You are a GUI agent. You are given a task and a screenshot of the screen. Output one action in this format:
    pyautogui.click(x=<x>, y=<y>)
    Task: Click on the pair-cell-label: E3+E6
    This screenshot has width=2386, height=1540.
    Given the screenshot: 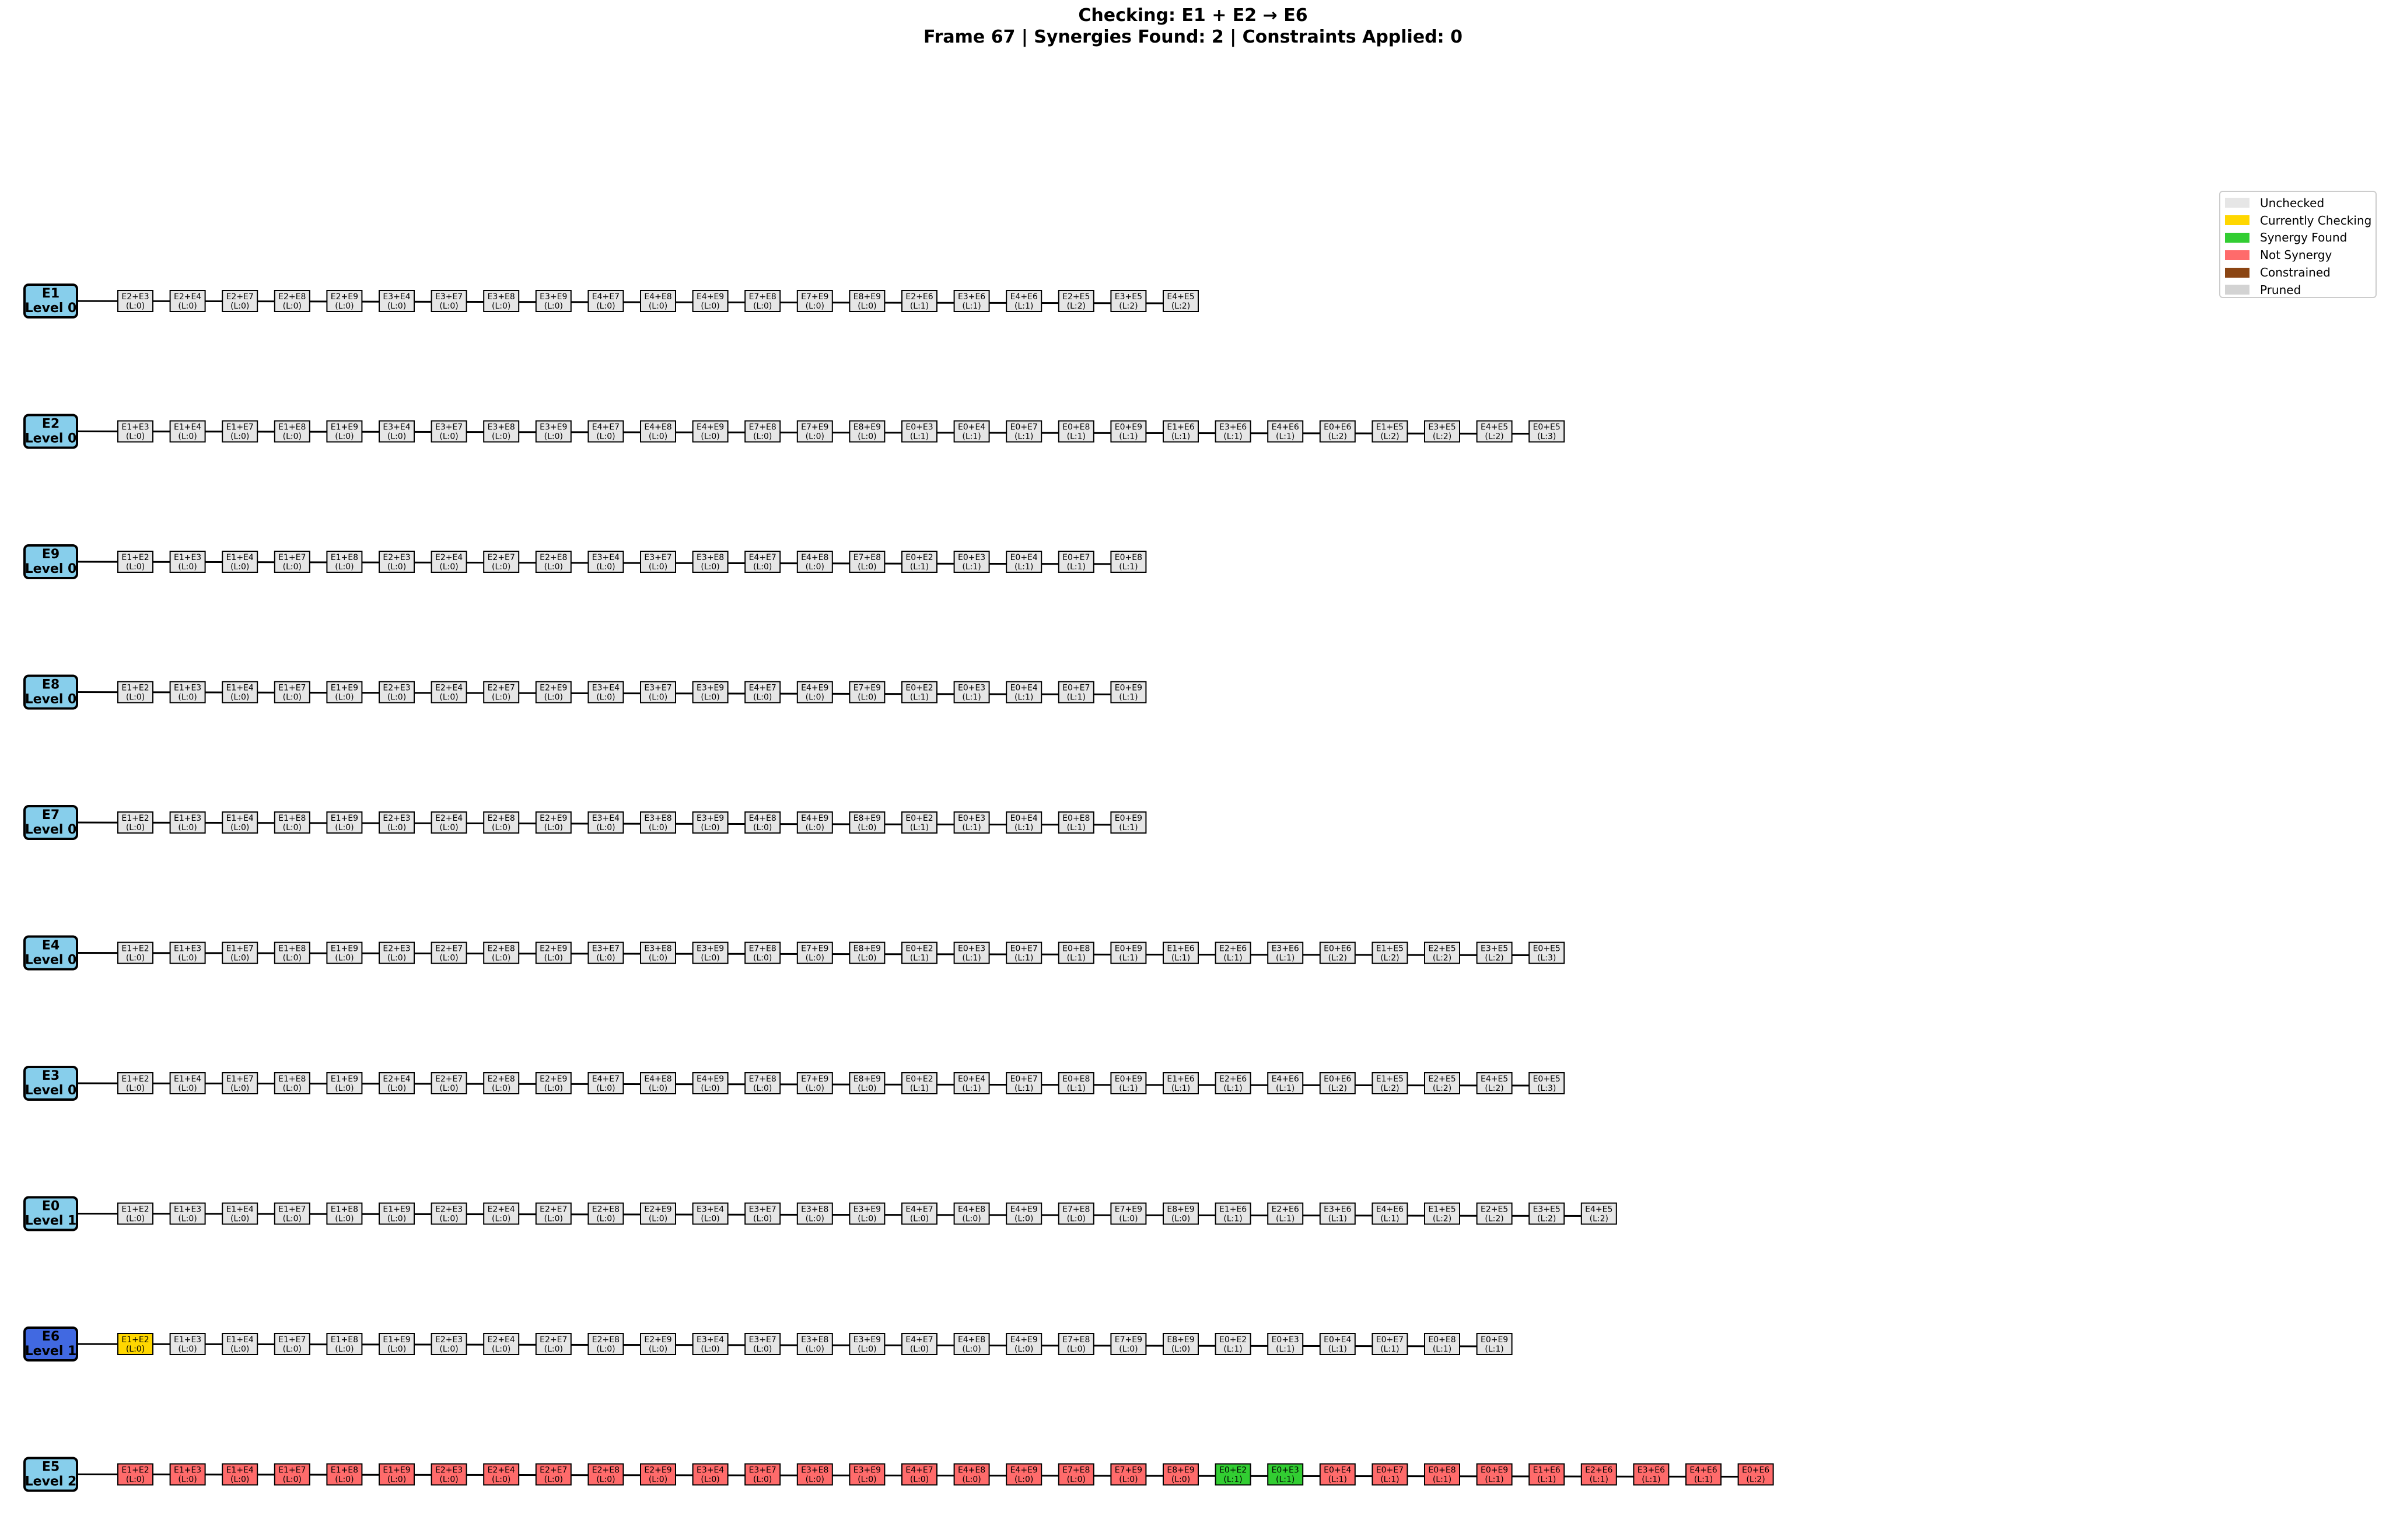 What is the action you would take?
    pyautogui.click(x=1285, y=949)
    